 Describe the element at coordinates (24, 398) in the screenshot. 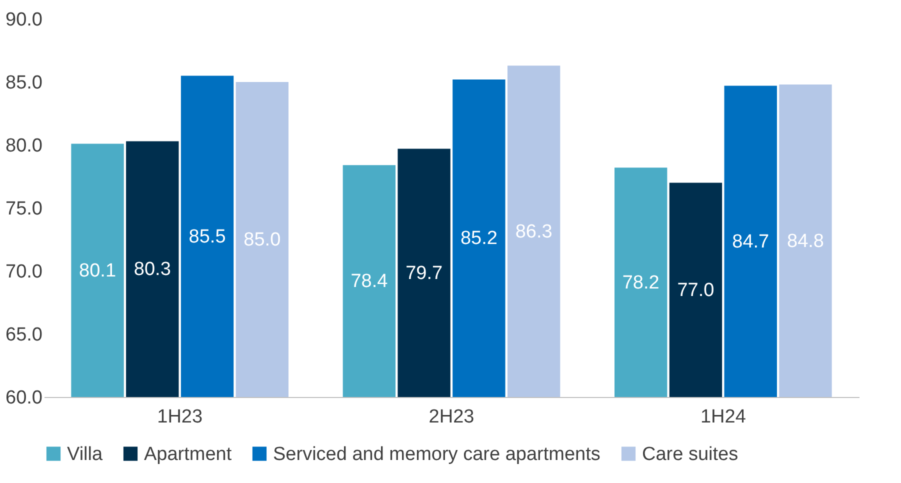

I see `y-tick-label: 60.0` at that location.